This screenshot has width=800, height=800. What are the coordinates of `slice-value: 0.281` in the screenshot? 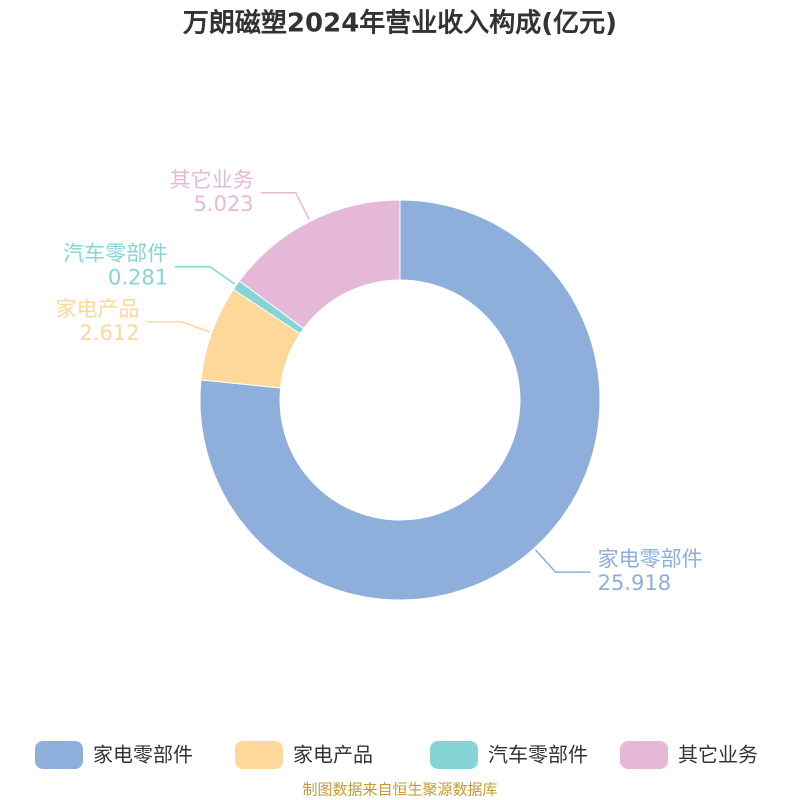 It's located at (138, 278).